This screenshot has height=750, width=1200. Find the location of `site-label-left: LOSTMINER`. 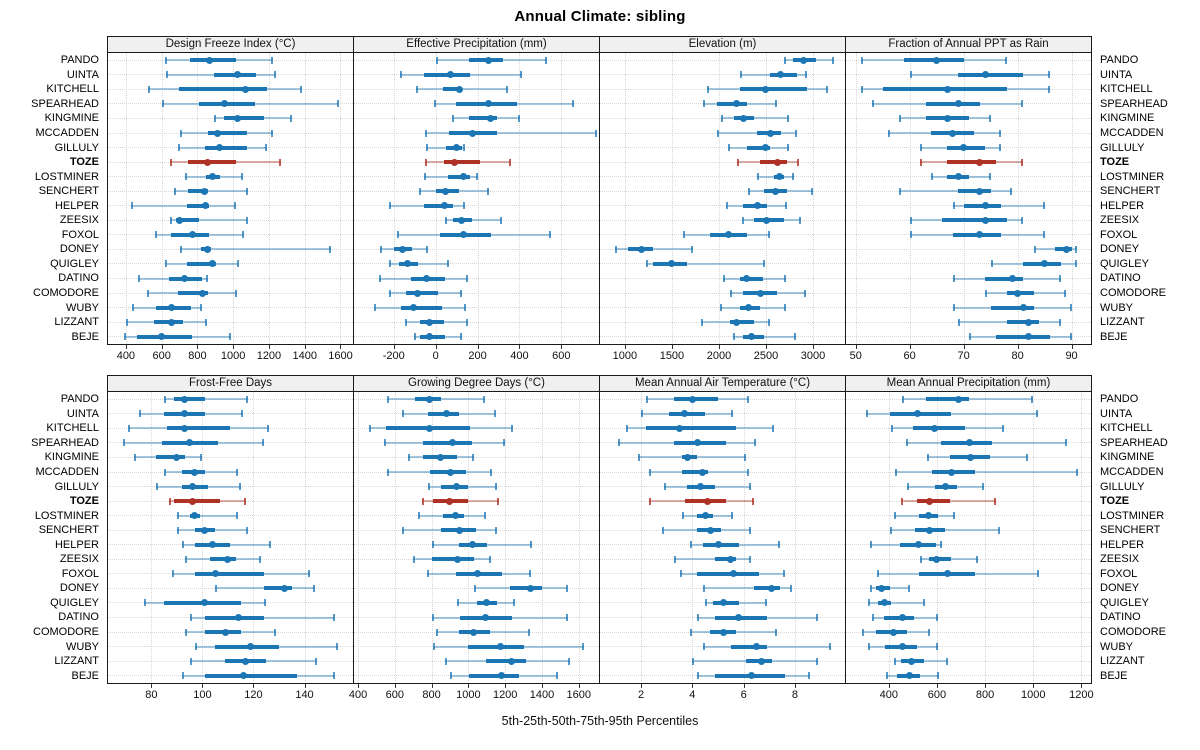

site-label-left: LOSTMINER is located at coordinates (66, 515).